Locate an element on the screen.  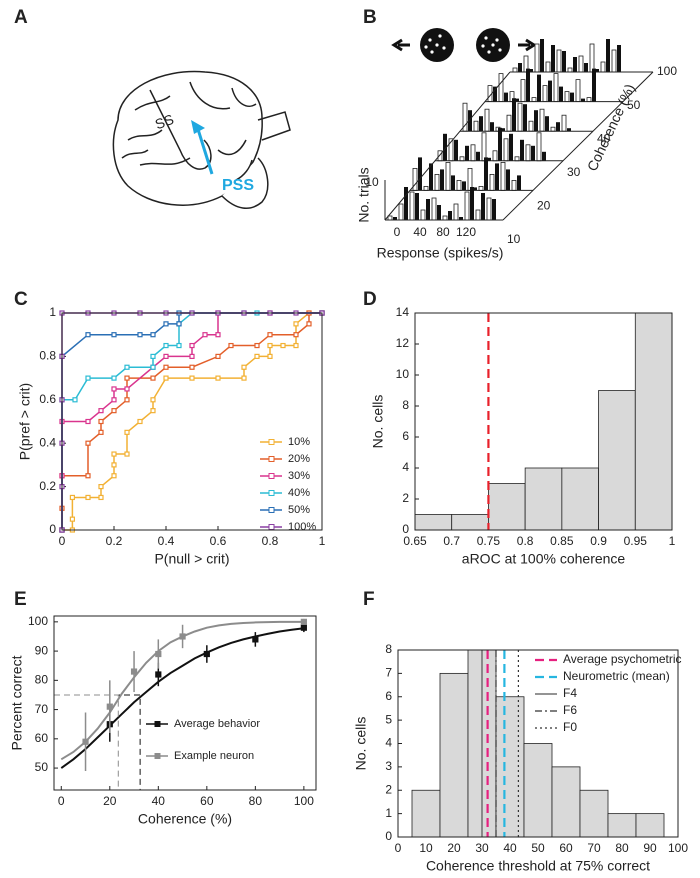
plot-area: Average behavior Example neuron is located at coordinates (180, 704).